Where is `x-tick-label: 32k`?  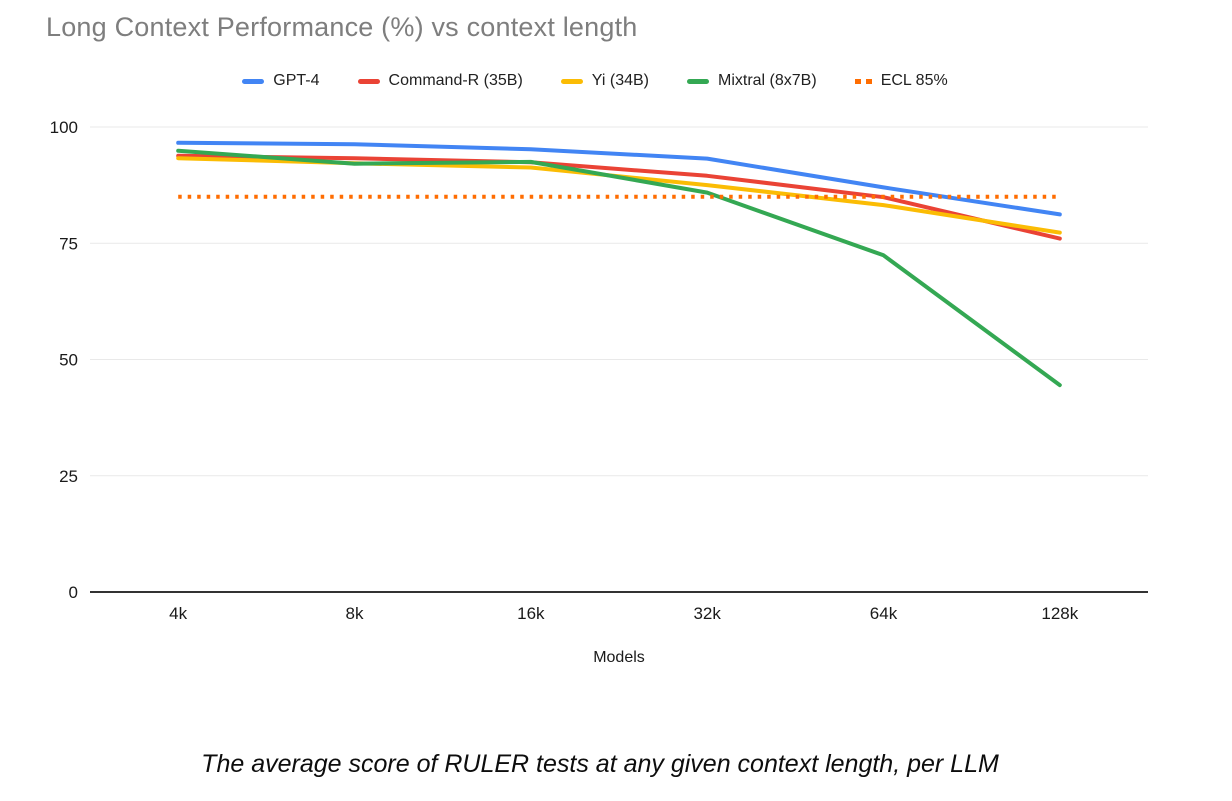
x-tick-label: 32k is located at coordinates (707, 613).